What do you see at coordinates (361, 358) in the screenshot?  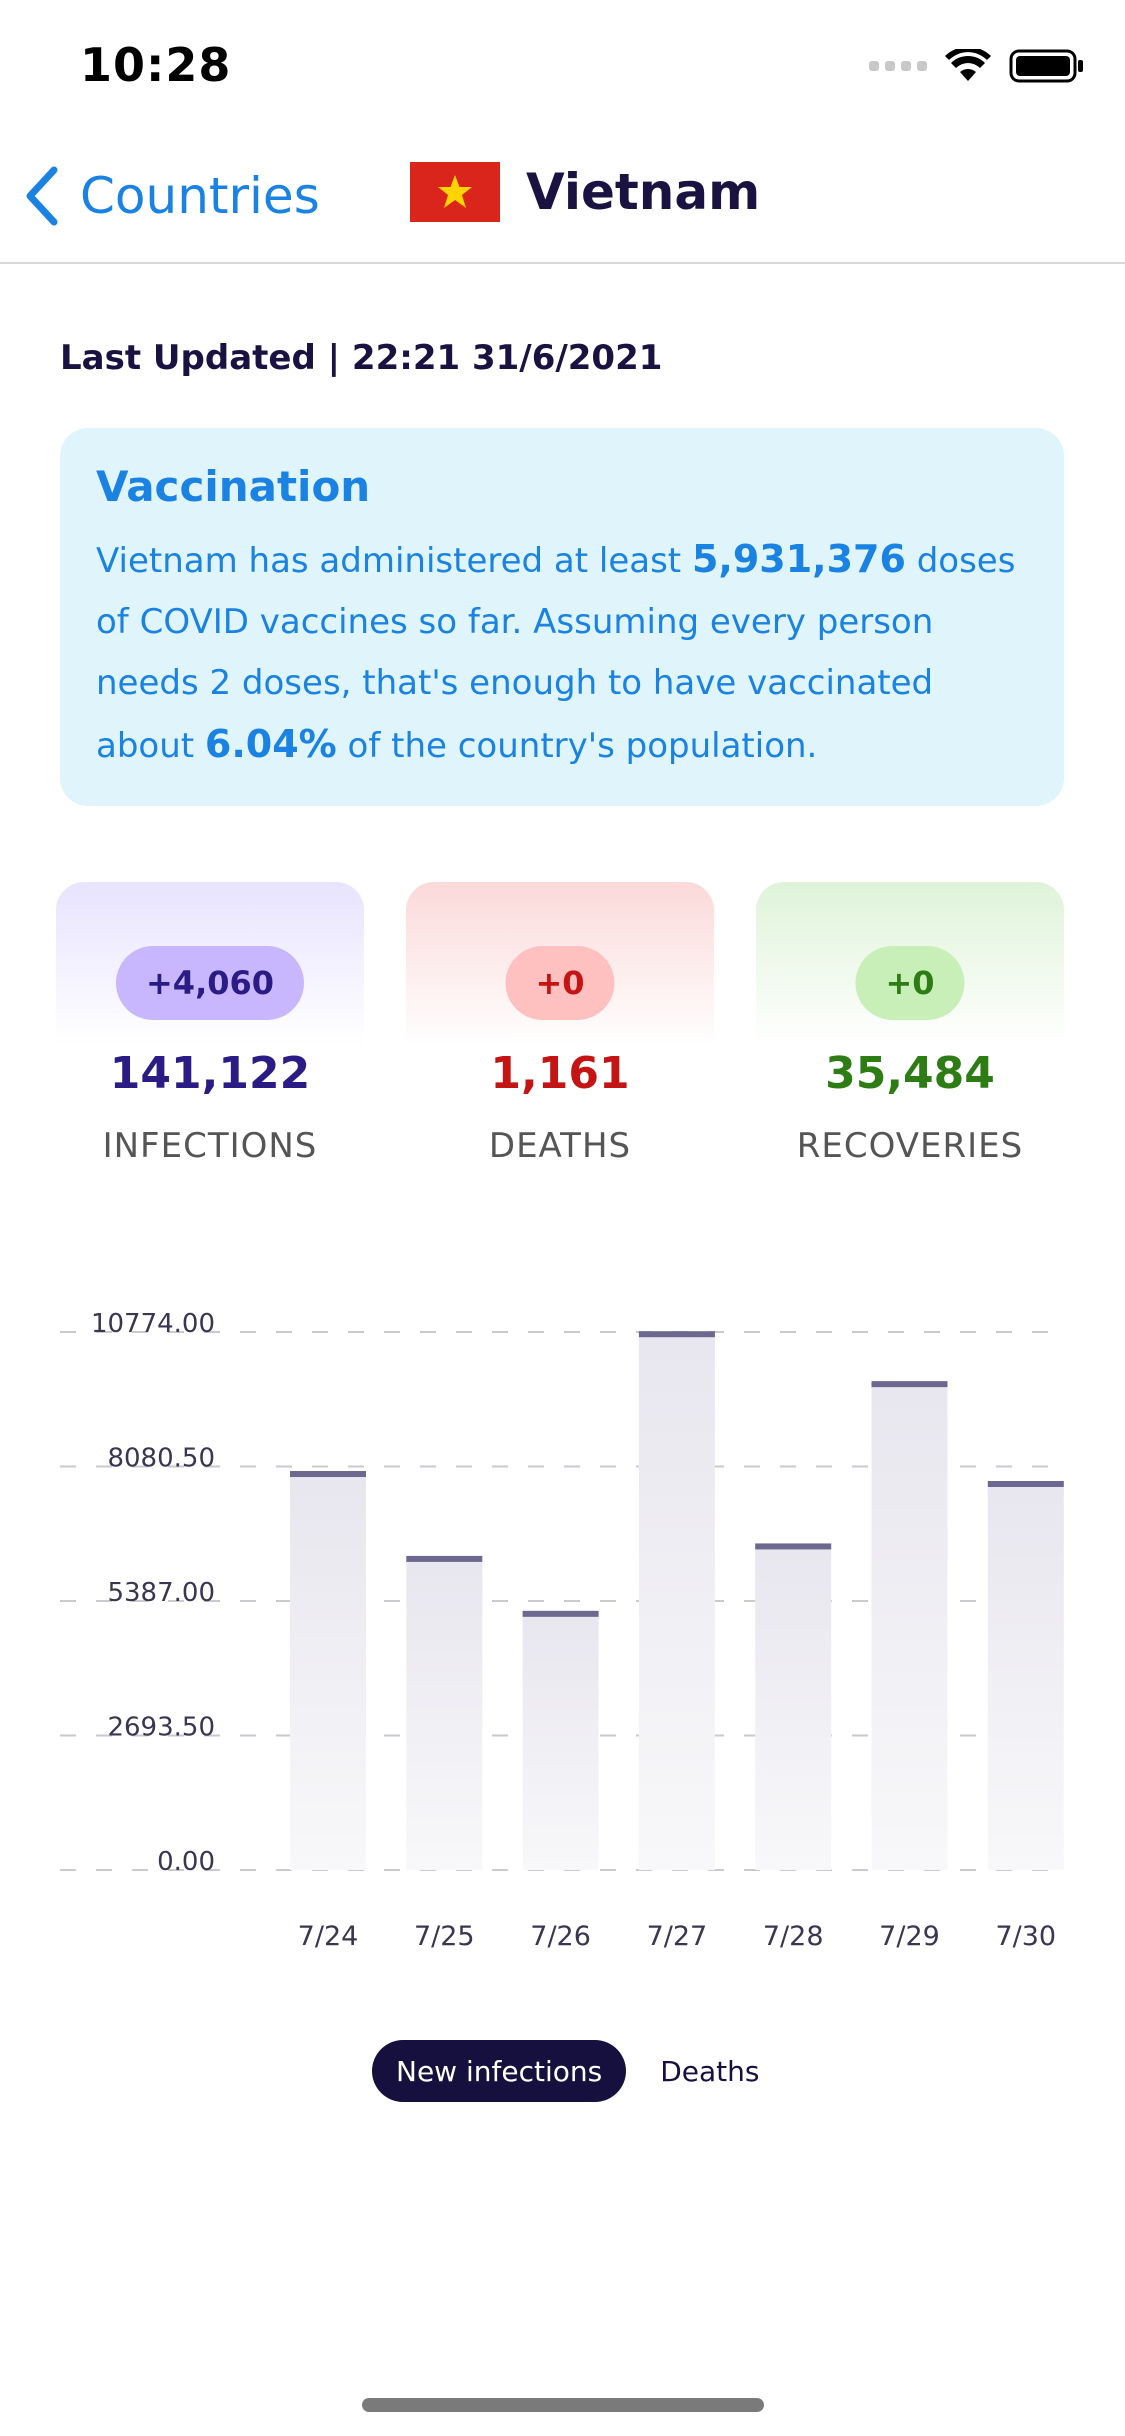 I see `last-updated: Last Updated | 22:21 31/6/2021` at bounding box center [361, 358].